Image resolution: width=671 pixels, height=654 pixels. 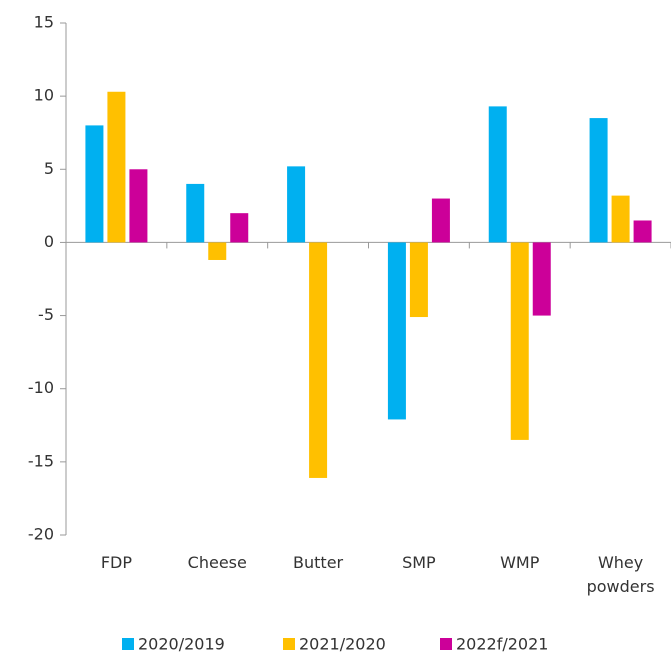 I want to click on y-tick-label: -10, so click(x=41, y=387).